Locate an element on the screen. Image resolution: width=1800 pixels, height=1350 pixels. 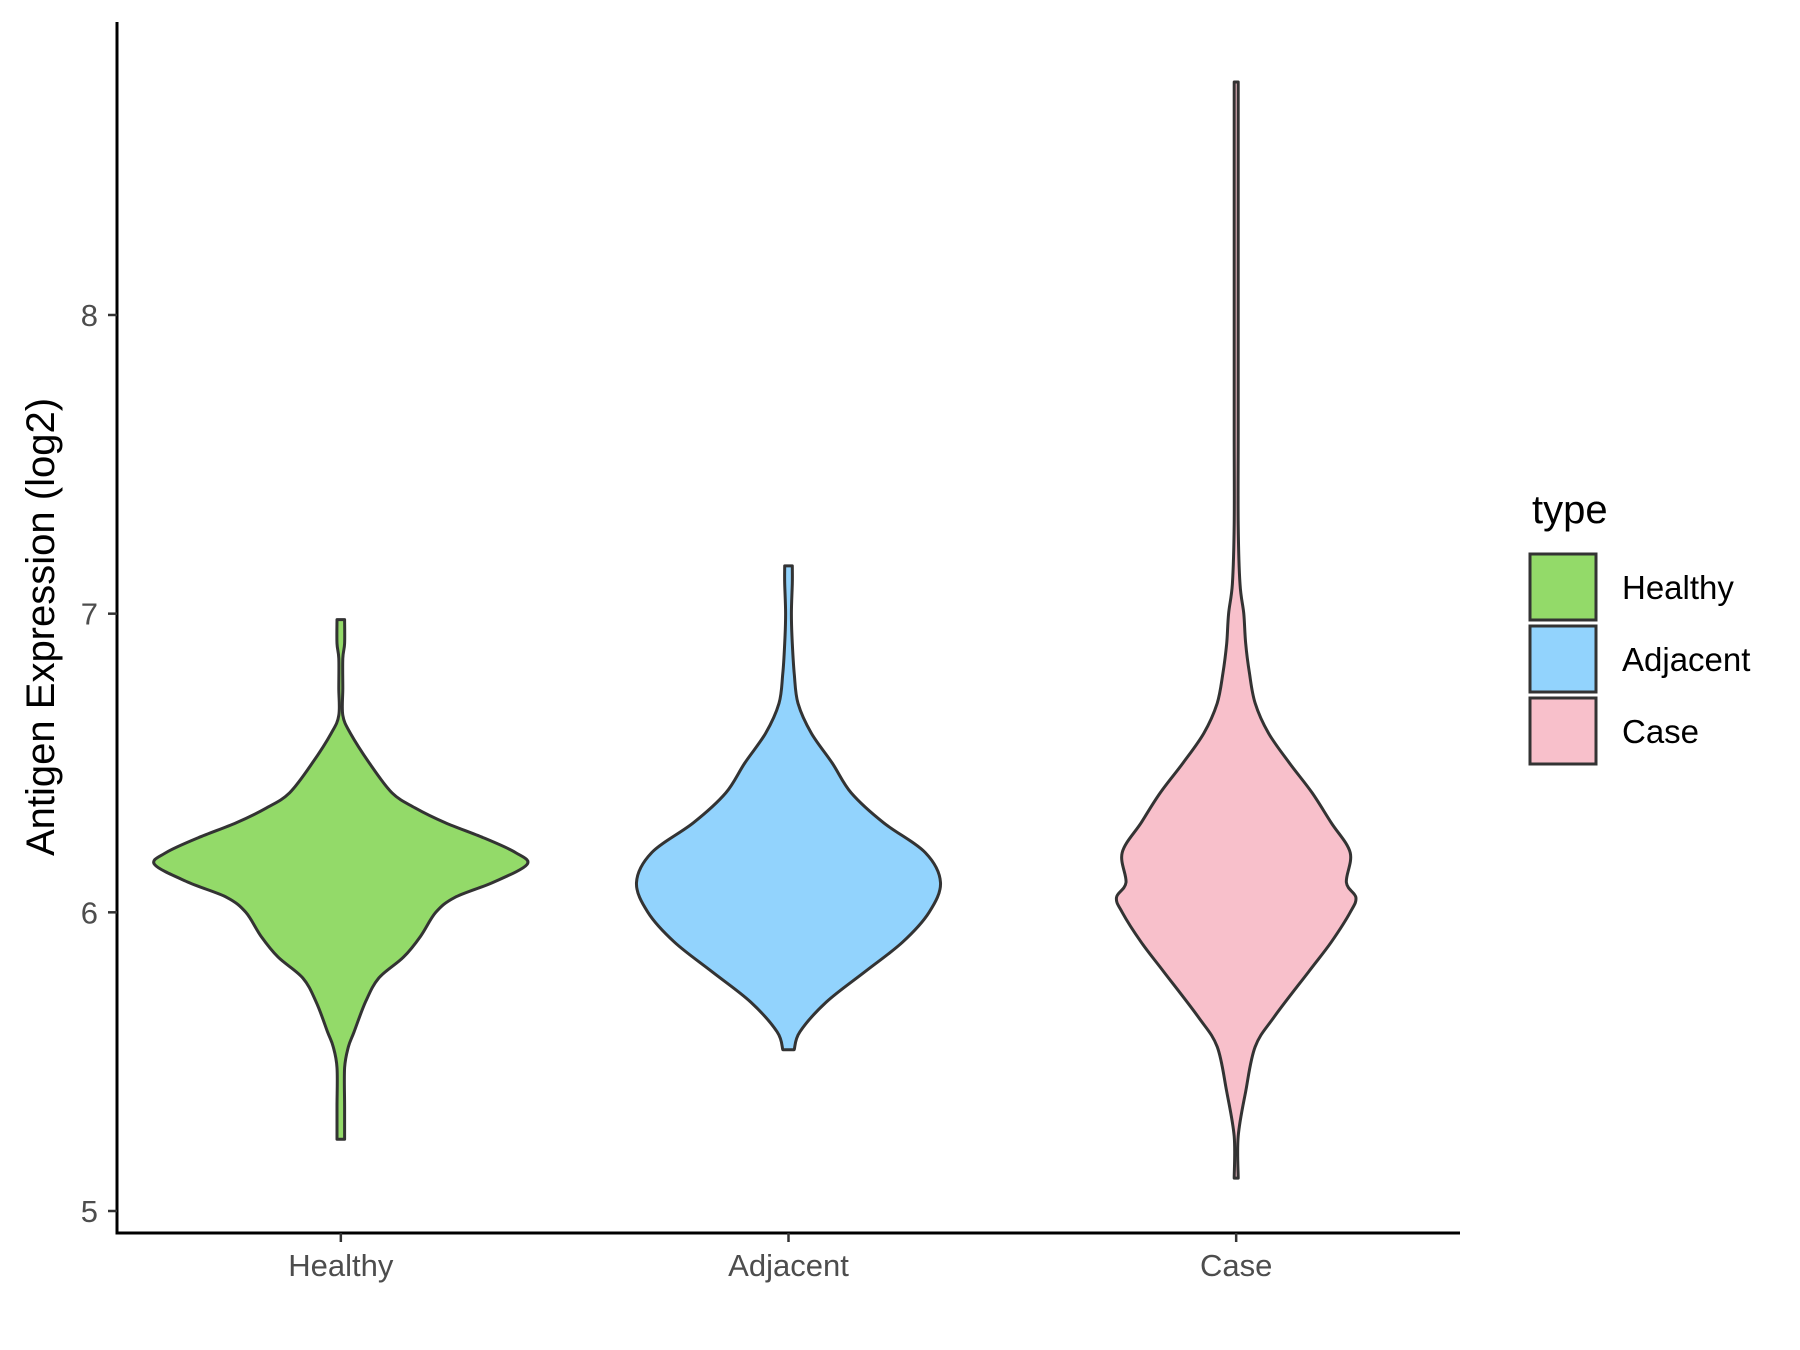
legend-label-healthy: Healthy is located at coordinates (1678, 587).